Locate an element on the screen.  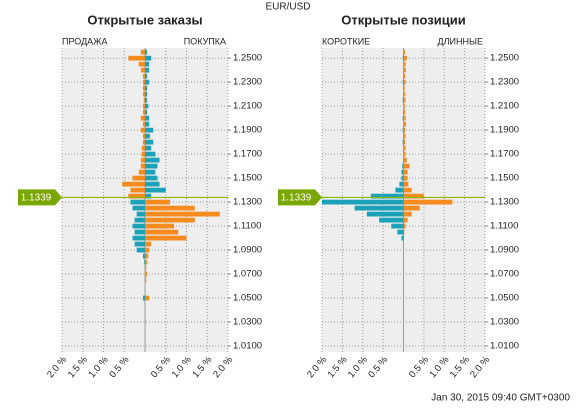
chart-title: Открытые заказы is located at coordinates (144, 19).